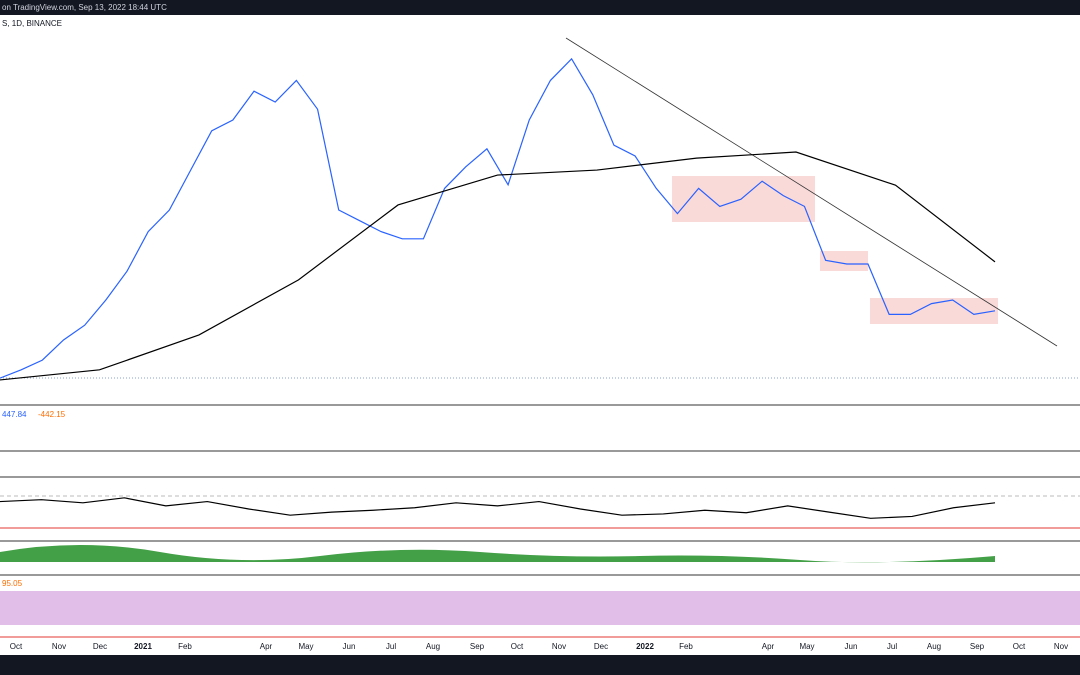 The image size is (1080, 675). I want to click on time-label: 2022, so click(645, 646).